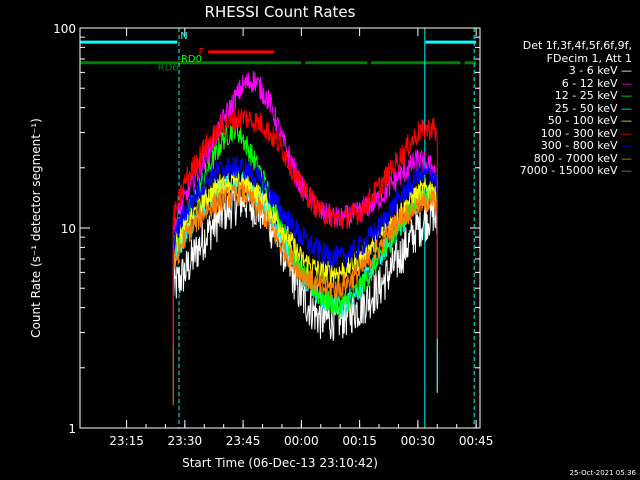 Image resolution: width=640 pixels, height=480 pixels. I want to click on flag-label: RD0, so click(191, 59).